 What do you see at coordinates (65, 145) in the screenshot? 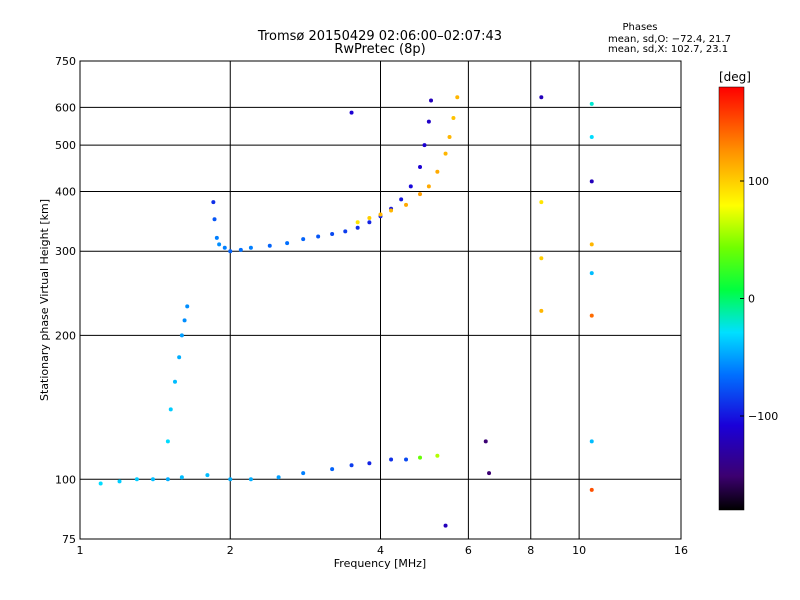
I see `y-tick-label: 500` at bounding box center [65, 145].